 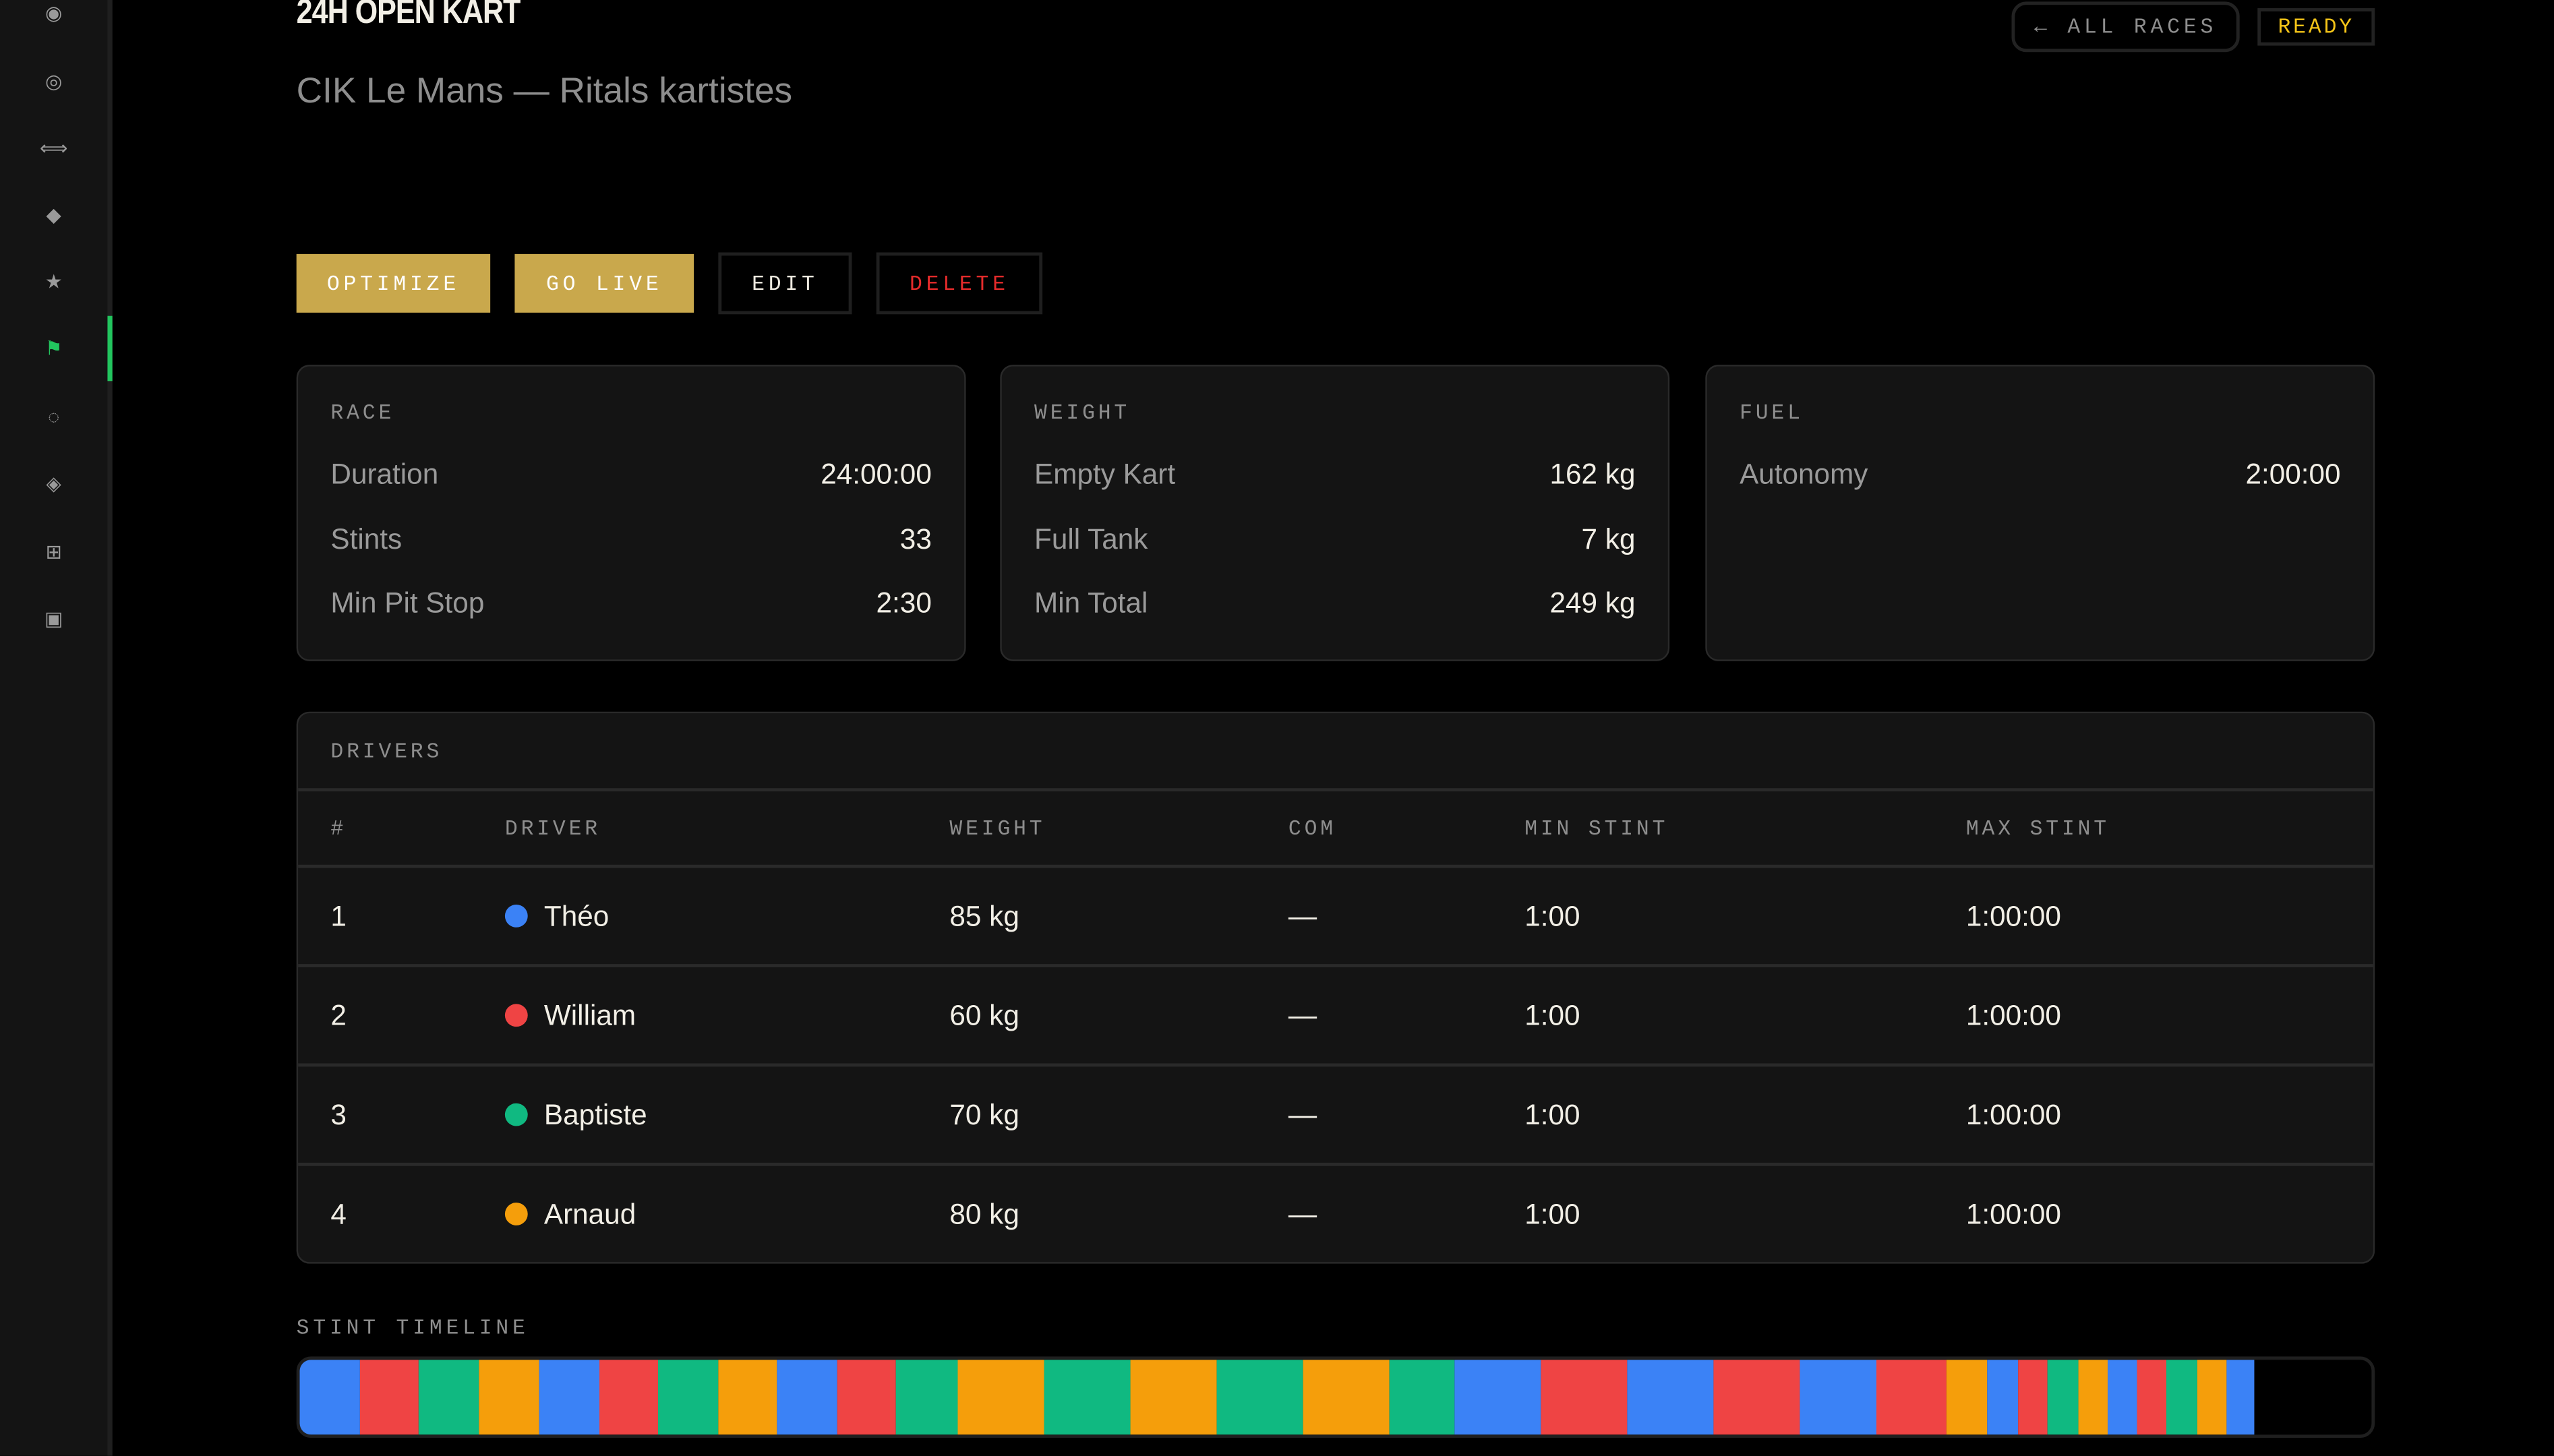 I want to click on race-row: Min Pit Stop 2:30, so click(x=630, y=603).